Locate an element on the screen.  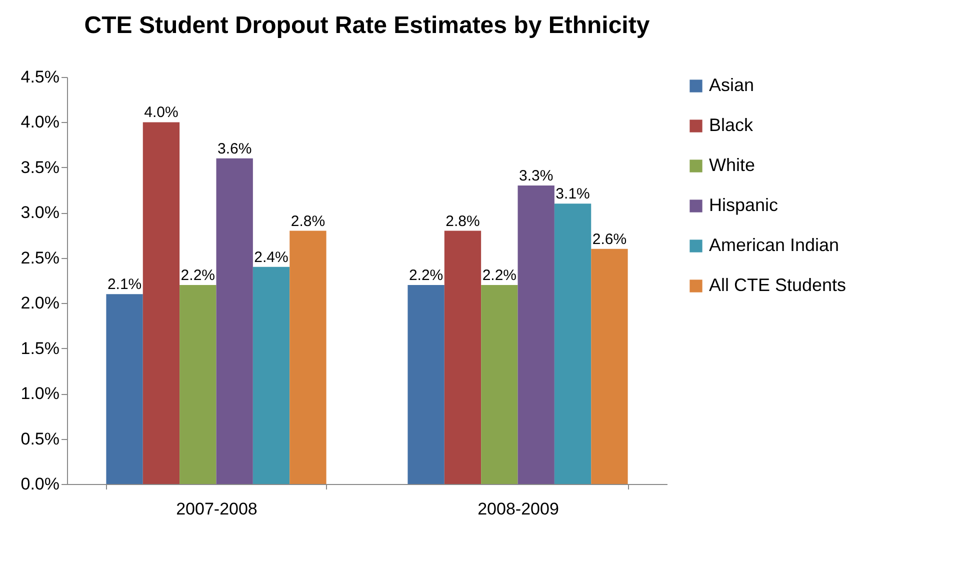
y-tick-label: 2.5% is located at coordinates (40, 258).